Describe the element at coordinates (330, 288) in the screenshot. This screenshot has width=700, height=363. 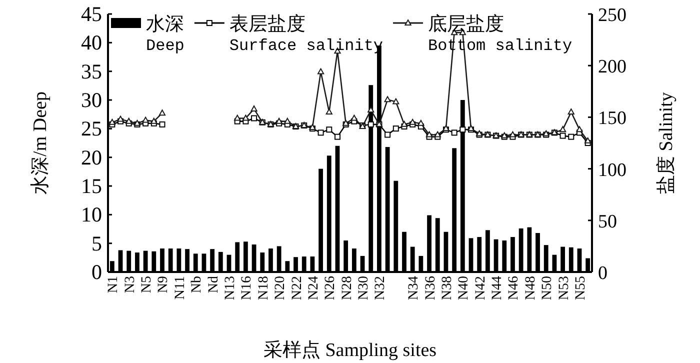
I see `x-tick-label: N26` at that location.